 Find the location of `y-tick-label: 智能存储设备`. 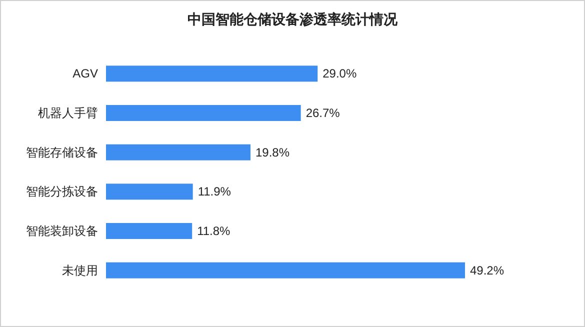

y-tick-label: 智能存储设备 is located at coordinates (62, 152).